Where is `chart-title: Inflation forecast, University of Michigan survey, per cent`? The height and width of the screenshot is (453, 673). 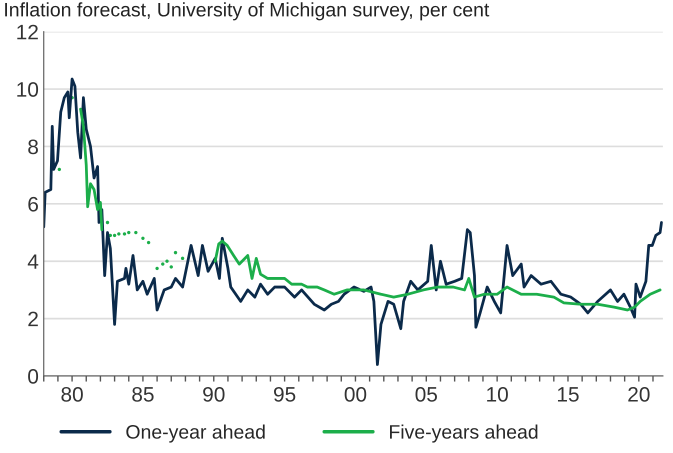
chart-title: Inflation forecast, University of Michigan survey, per cent is located at coordinates (247, 11).